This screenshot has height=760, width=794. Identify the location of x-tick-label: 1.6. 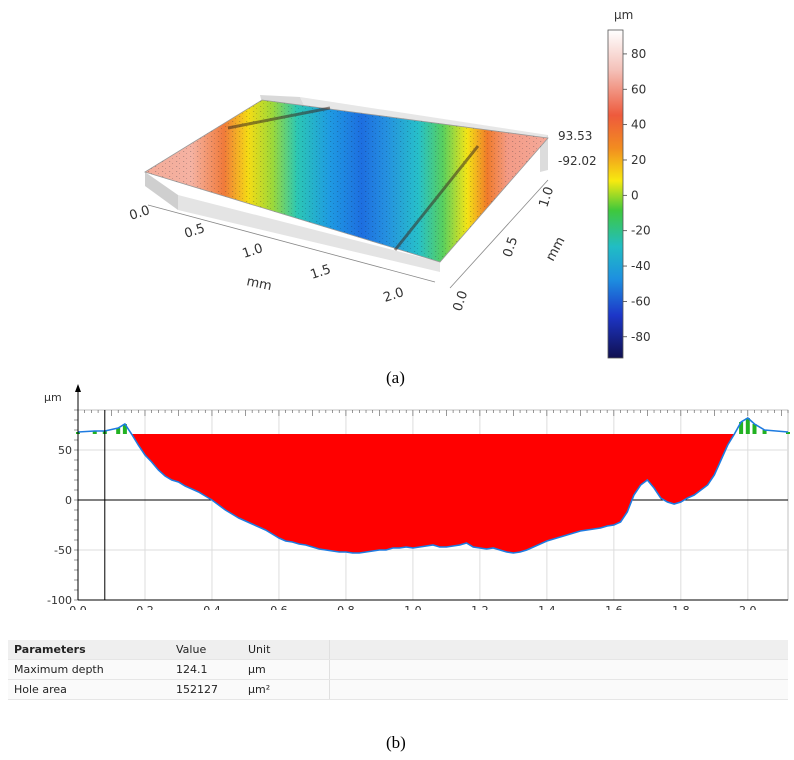
(614, 607).